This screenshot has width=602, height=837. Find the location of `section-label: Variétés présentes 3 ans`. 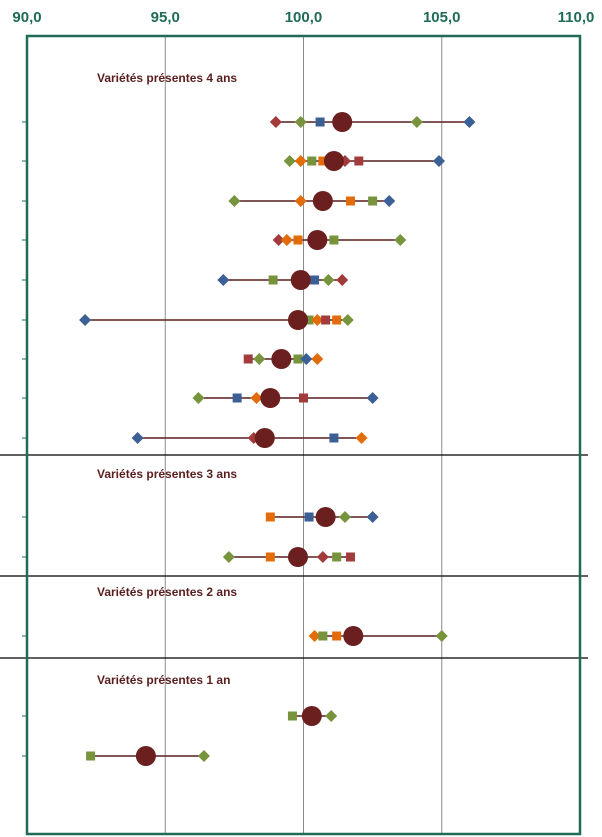

section-label: Variétés présentes 3 ans is located at coordinates (167, 474).